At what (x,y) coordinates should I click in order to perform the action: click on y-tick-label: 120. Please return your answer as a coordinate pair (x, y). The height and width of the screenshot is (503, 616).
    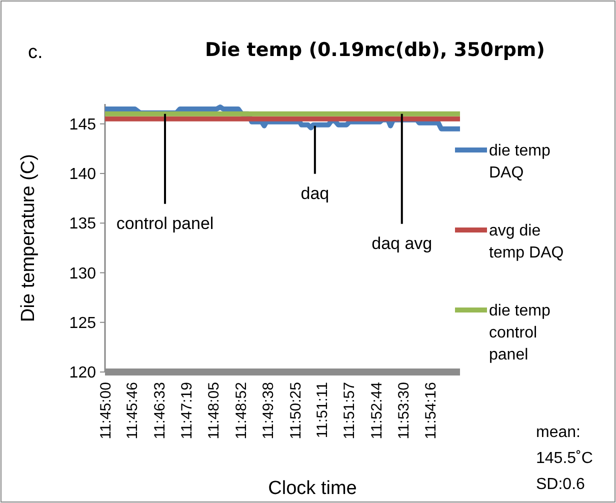
    Looking at the image, I should click on (82, 373).